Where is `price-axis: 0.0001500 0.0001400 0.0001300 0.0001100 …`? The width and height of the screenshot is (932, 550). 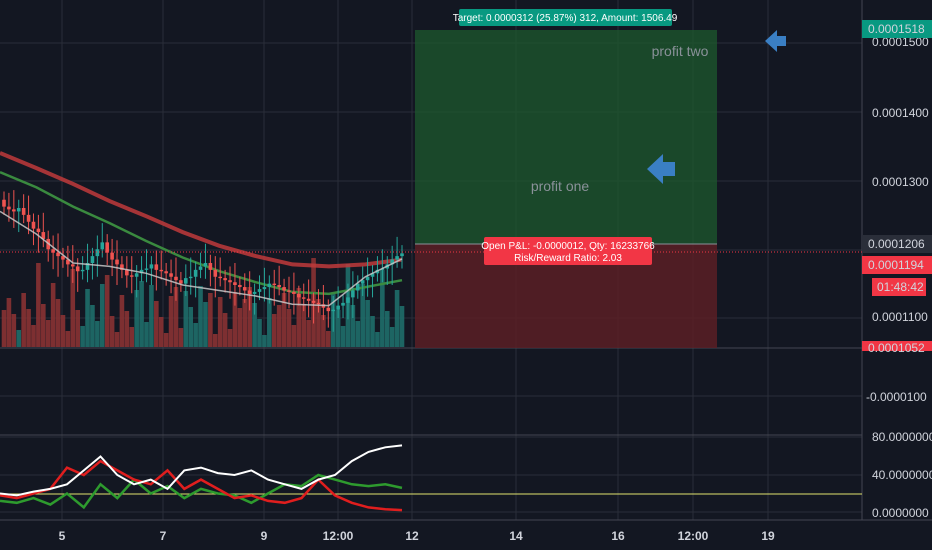
price-axis: 0.0001500 0.0001400 0.0001300 0.0001100 … is located at coordinates (899, 277).